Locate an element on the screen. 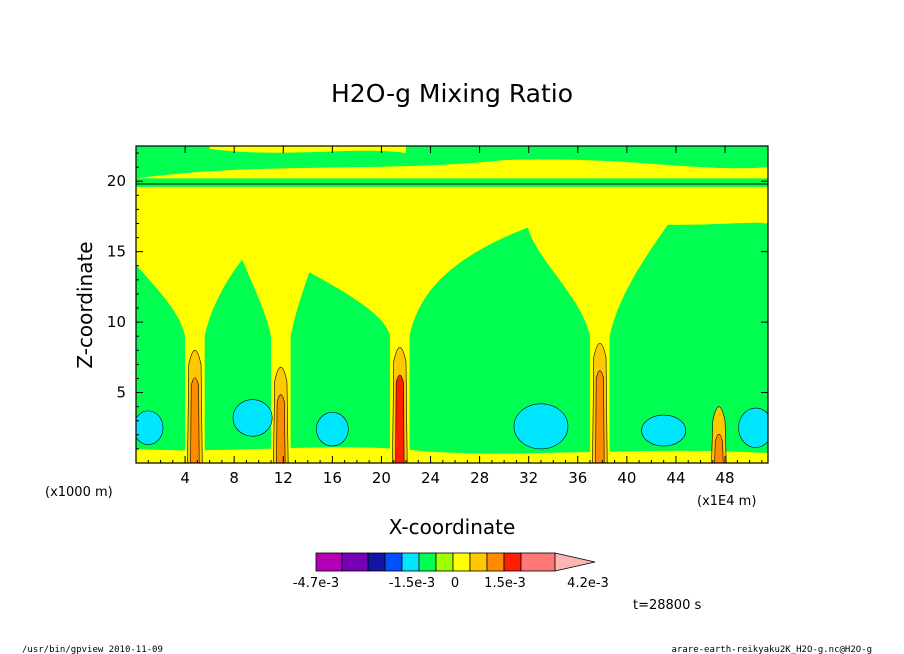 This screenshot has width=904, height=654. x-tick-label: 28 is located at coordinates (479, 478).